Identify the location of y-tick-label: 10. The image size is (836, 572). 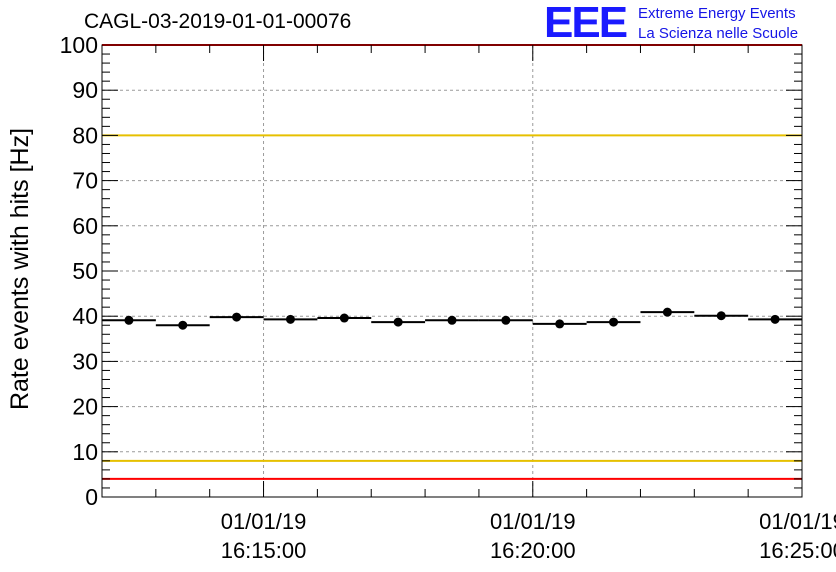
(85, 452).